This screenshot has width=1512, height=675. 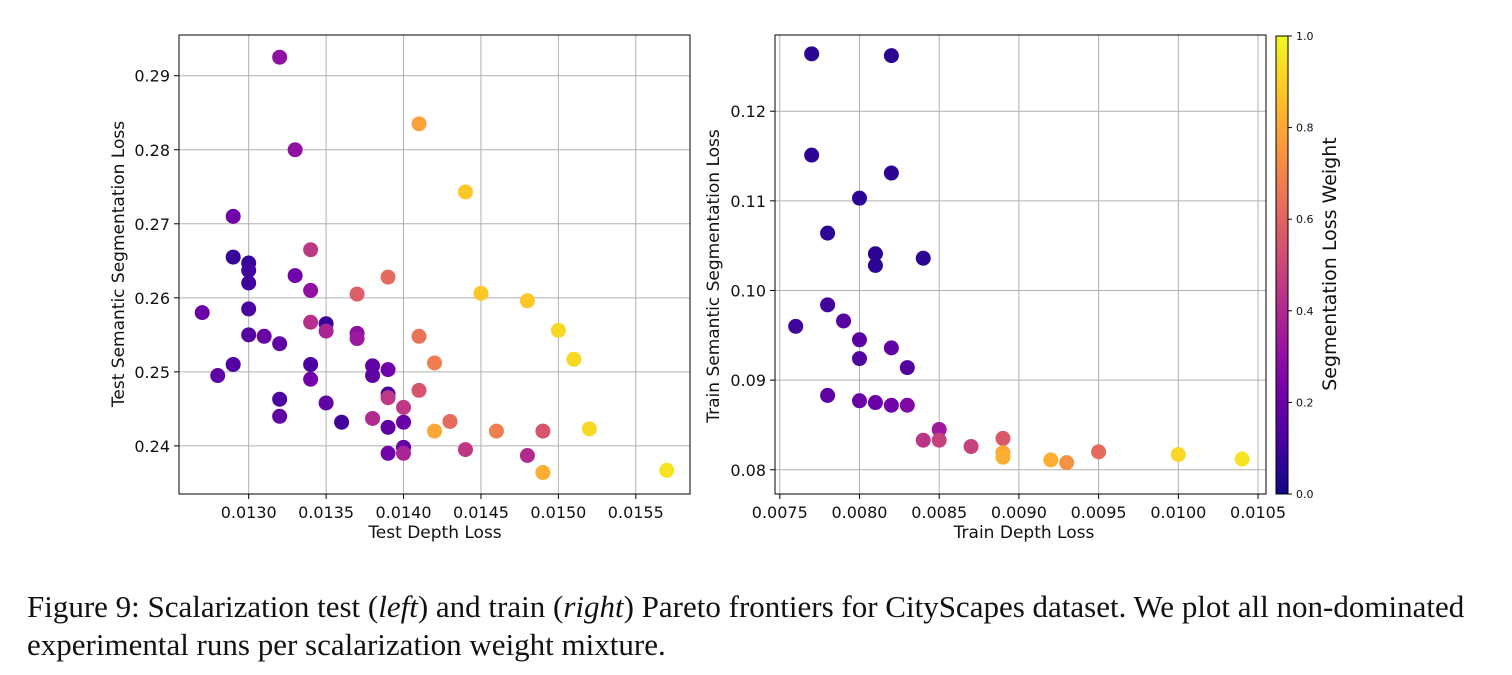 What do you see at coordinates (752, 291) in the screenshot?
I see `right-y-ticks: 0.08 0.09 0.10 0.11 0.12` at bounding box center [752, 291].